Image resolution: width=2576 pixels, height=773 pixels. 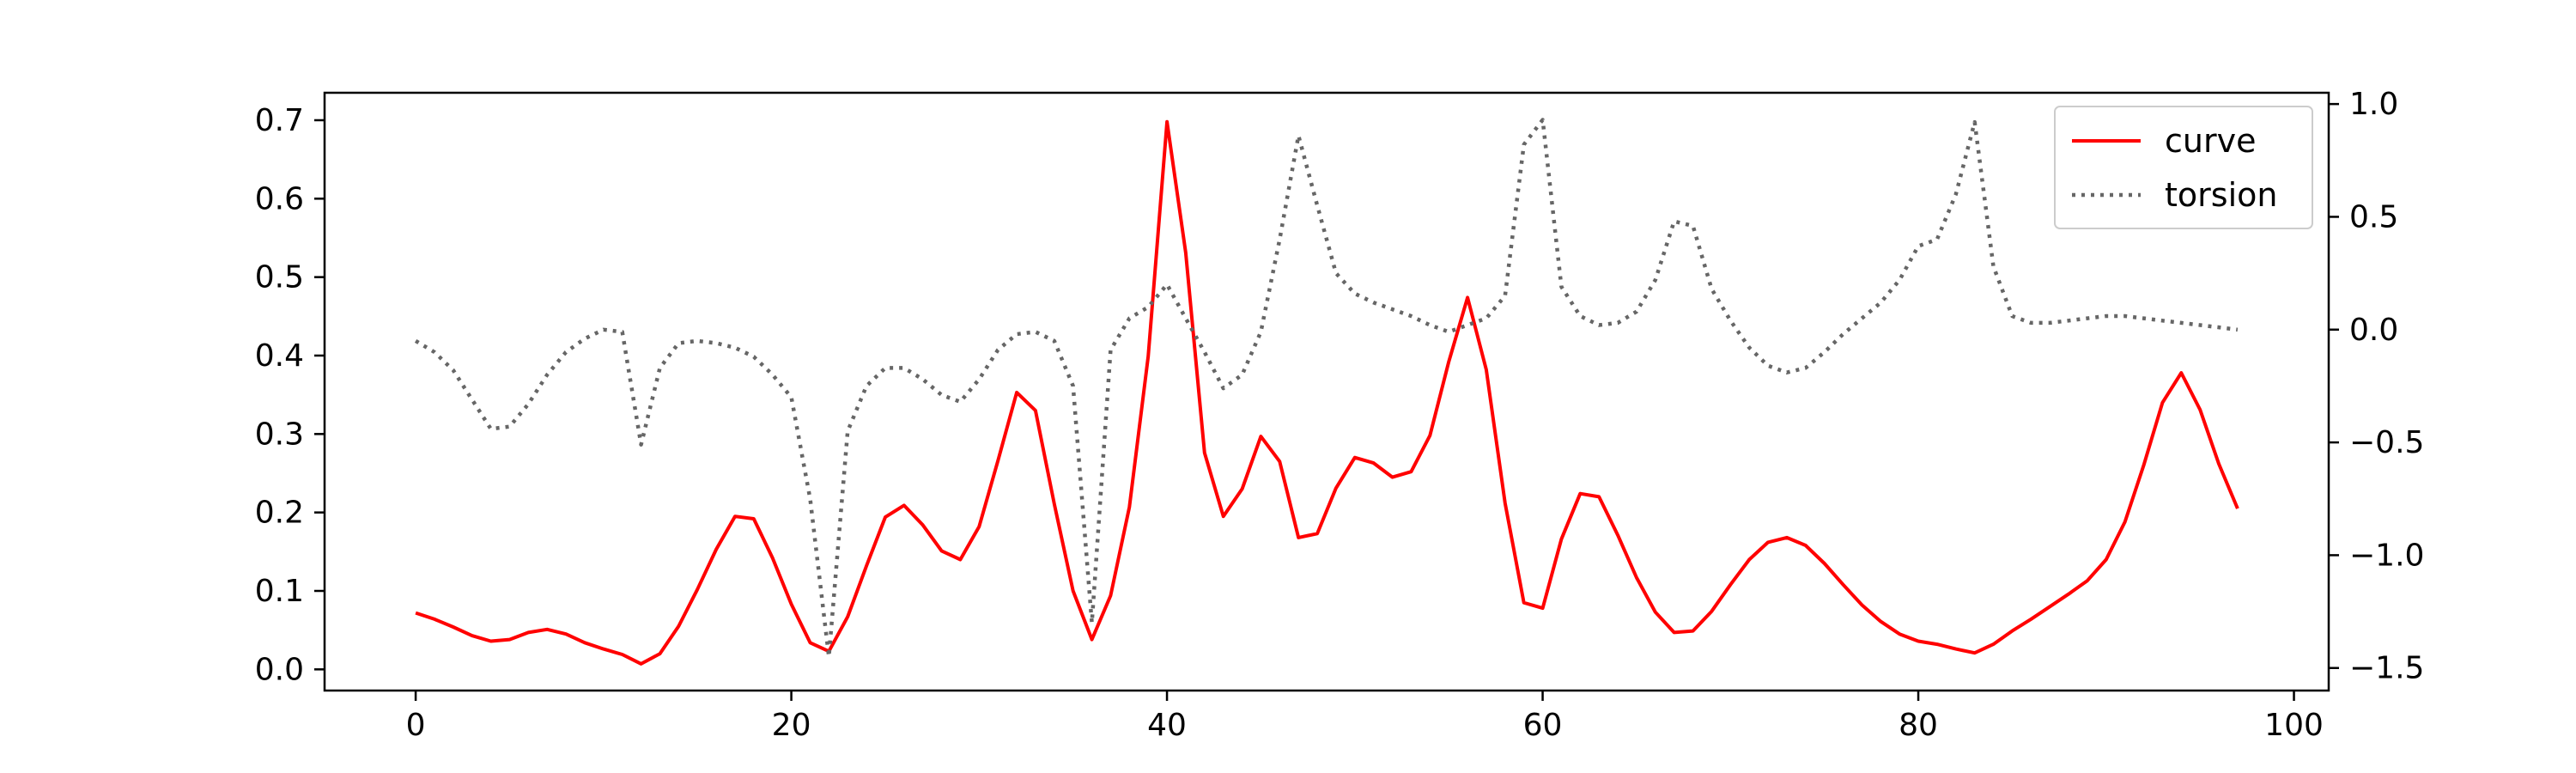 I want to click on y2-tick-label: −1.5, so click(x=2386, y=668).